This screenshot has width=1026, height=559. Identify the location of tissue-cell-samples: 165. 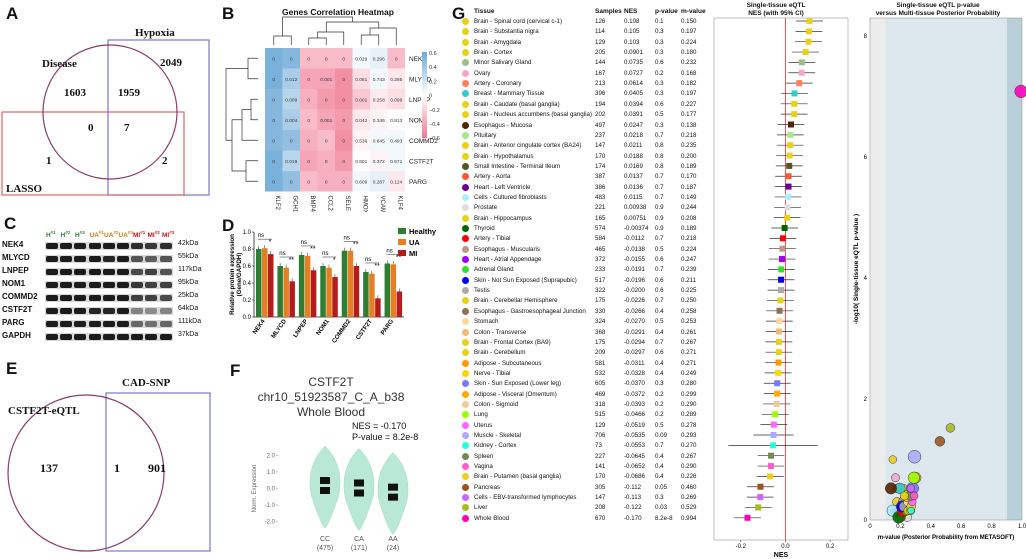
(600, 218).